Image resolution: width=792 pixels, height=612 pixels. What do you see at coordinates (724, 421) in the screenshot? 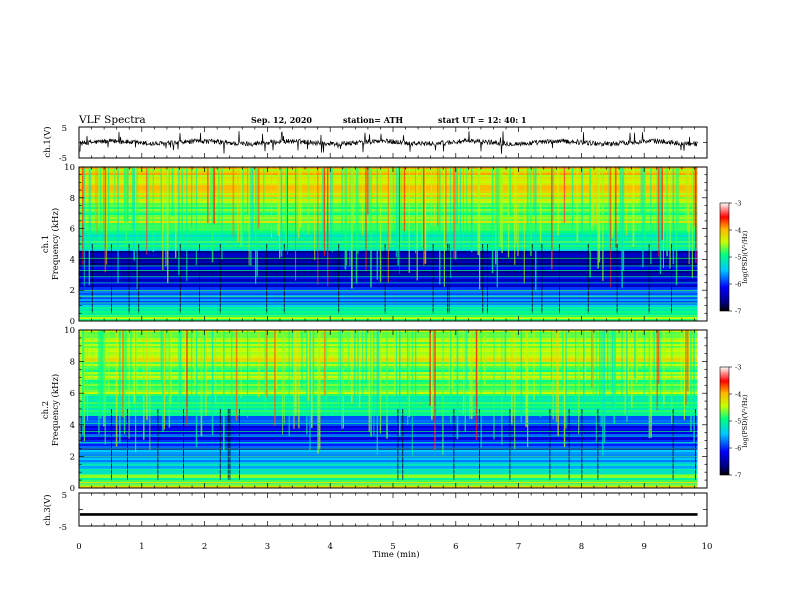
I see `ch2-colorbar` at bounding box center [724, 421].